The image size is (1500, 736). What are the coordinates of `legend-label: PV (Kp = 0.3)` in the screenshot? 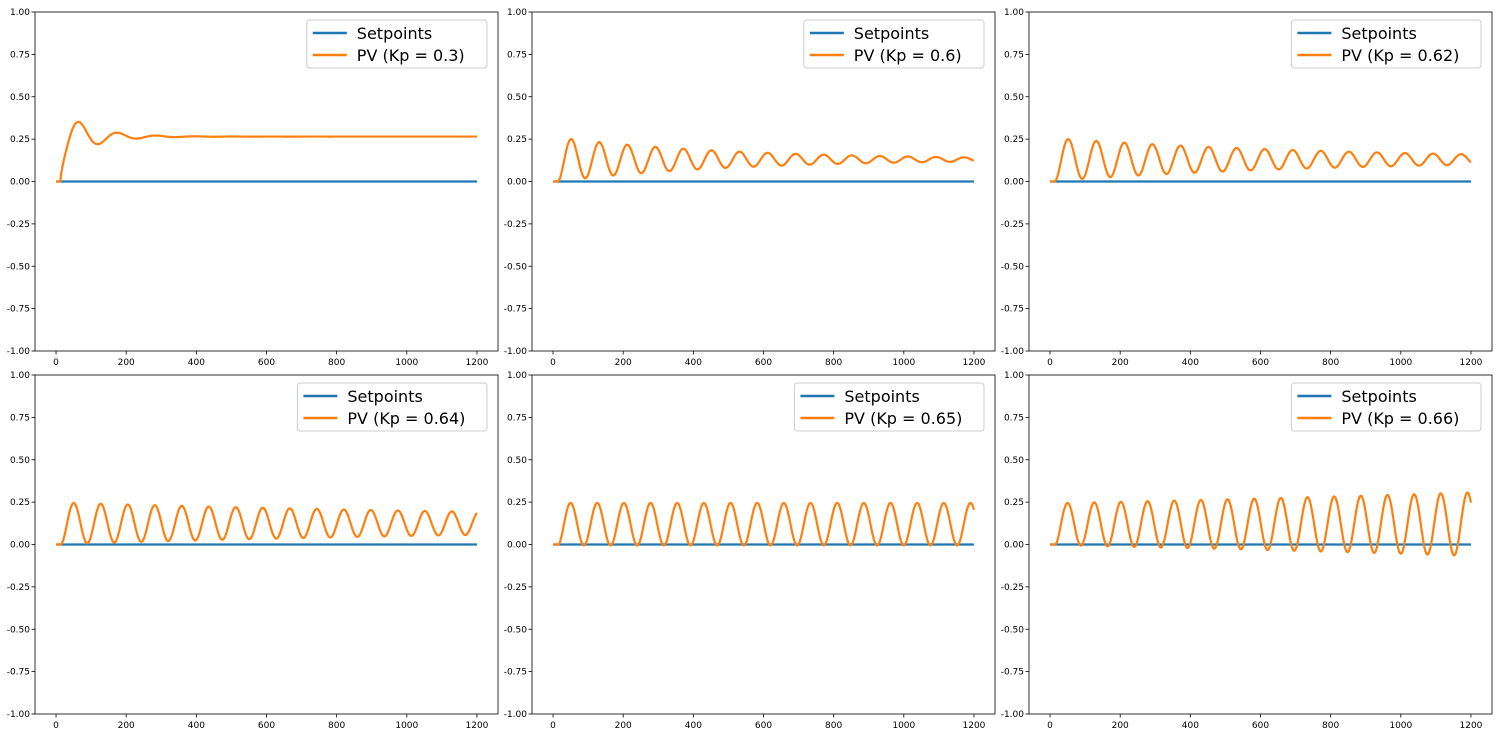 It's located at (411, 55).